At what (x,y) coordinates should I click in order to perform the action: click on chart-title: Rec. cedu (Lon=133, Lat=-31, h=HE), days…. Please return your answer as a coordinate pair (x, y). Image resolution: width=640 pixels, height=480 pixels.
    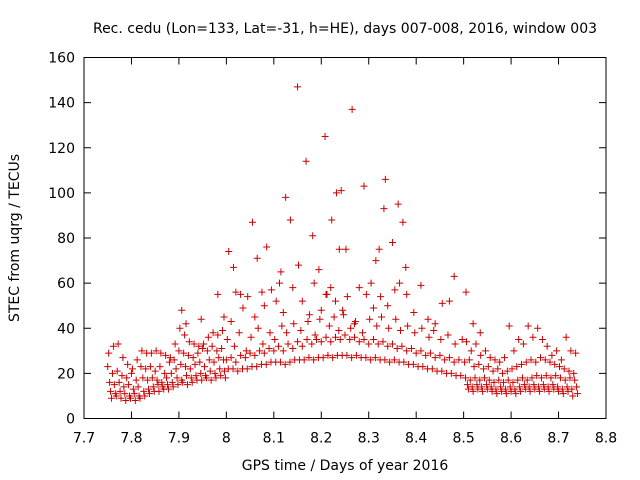
    Looking at the image, I should click on (345, 29).